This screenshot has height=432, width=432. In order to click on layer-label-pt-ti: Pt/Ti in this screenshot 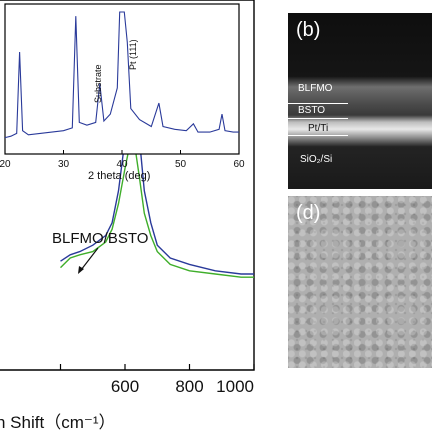, I will do `click(318, 128)`.